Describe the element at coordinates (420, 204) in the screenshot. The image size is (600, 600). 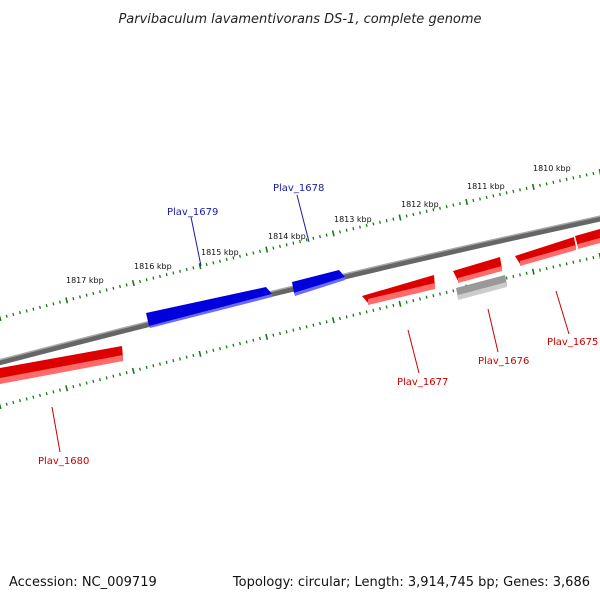
I see `kbp-label-1812: 1812 kbp` at that location.